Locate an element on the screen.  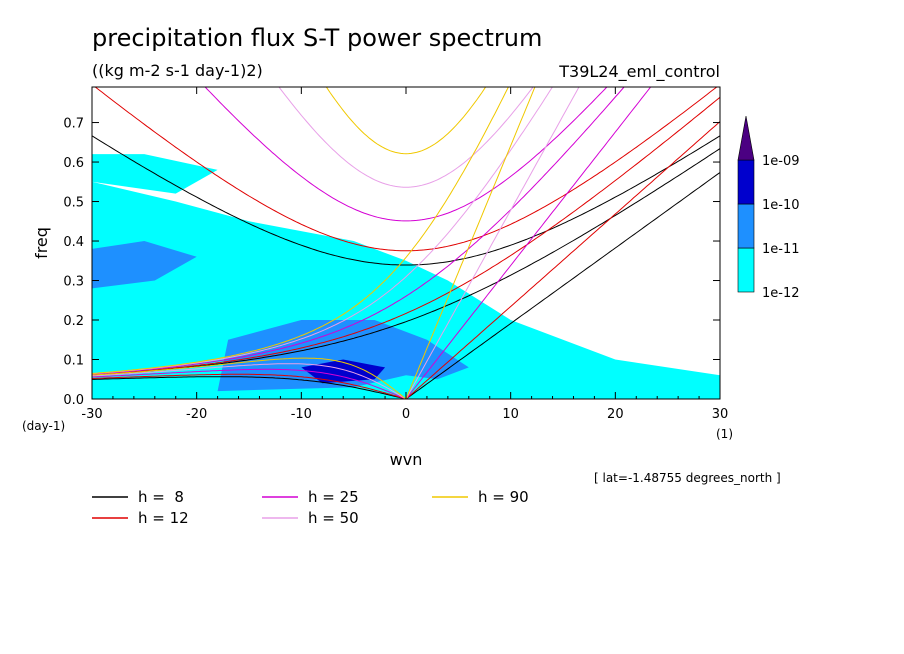
y-tick-label: 0.1 is located at coordinates (73, 361).